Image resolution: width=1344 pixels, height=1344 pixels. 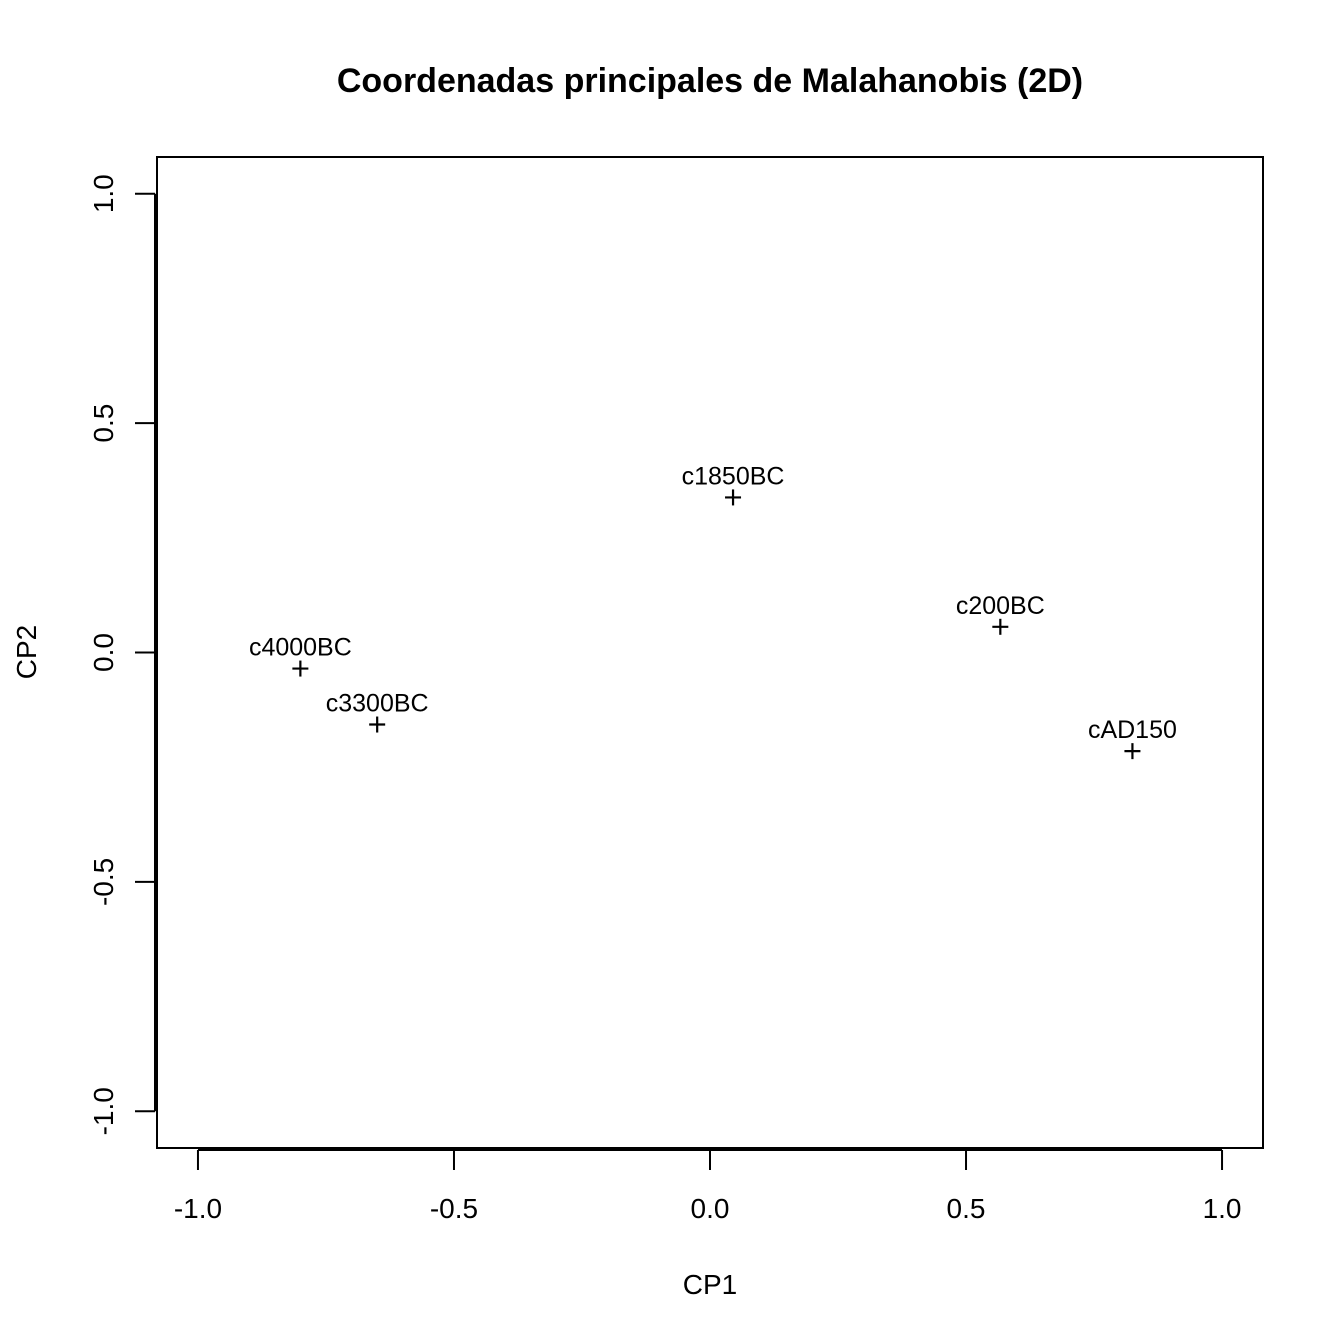 What do you see at coordinates (454, 1208) in the screenshot?
I see `x-tick-label: -0.5` at bounding box center [454, 1208].